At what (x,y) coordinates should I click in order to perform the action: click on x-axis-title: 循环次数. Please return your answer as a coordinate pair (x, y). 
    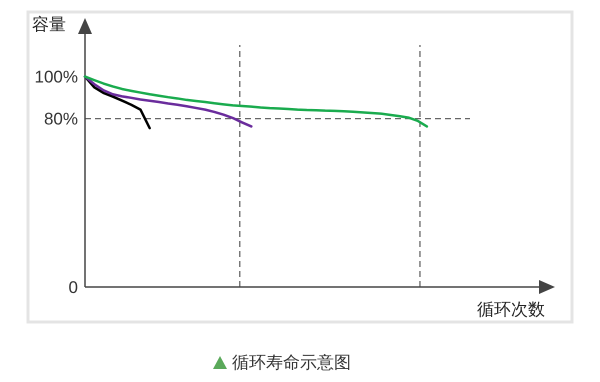
    Looking at the image, I should click on (511, 309).